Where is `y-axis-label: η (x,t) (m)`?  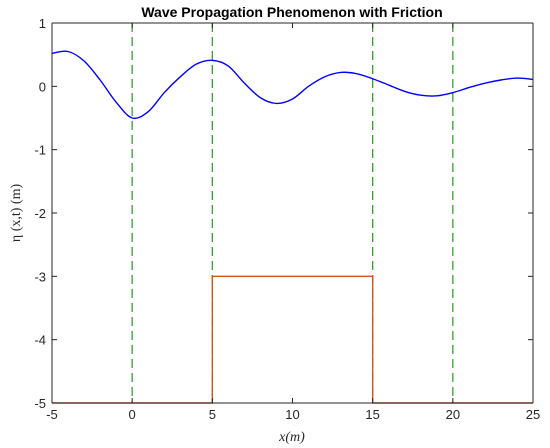 y-axis-label: η (x,t) (m) is located at coordinates (16, 213).